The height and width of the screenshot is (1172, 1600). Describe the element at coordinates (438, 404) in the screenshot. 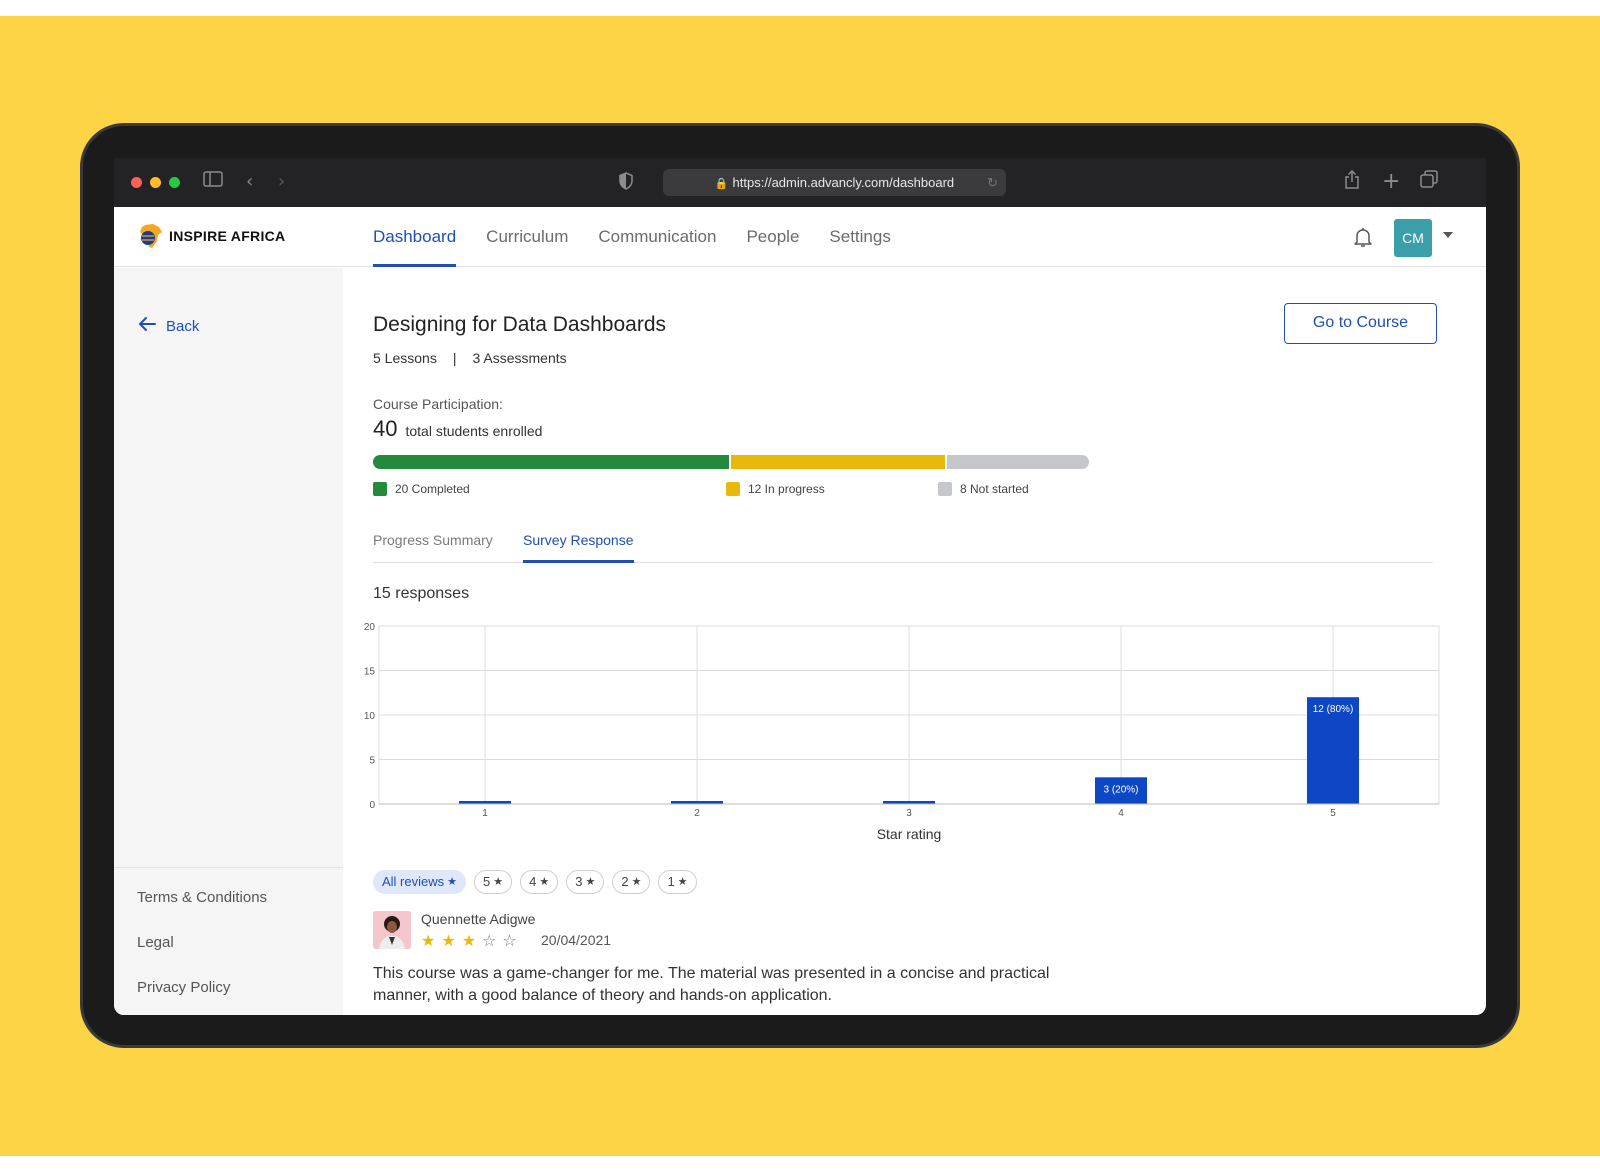

I see `participation-label: Course Participation:` at that location.